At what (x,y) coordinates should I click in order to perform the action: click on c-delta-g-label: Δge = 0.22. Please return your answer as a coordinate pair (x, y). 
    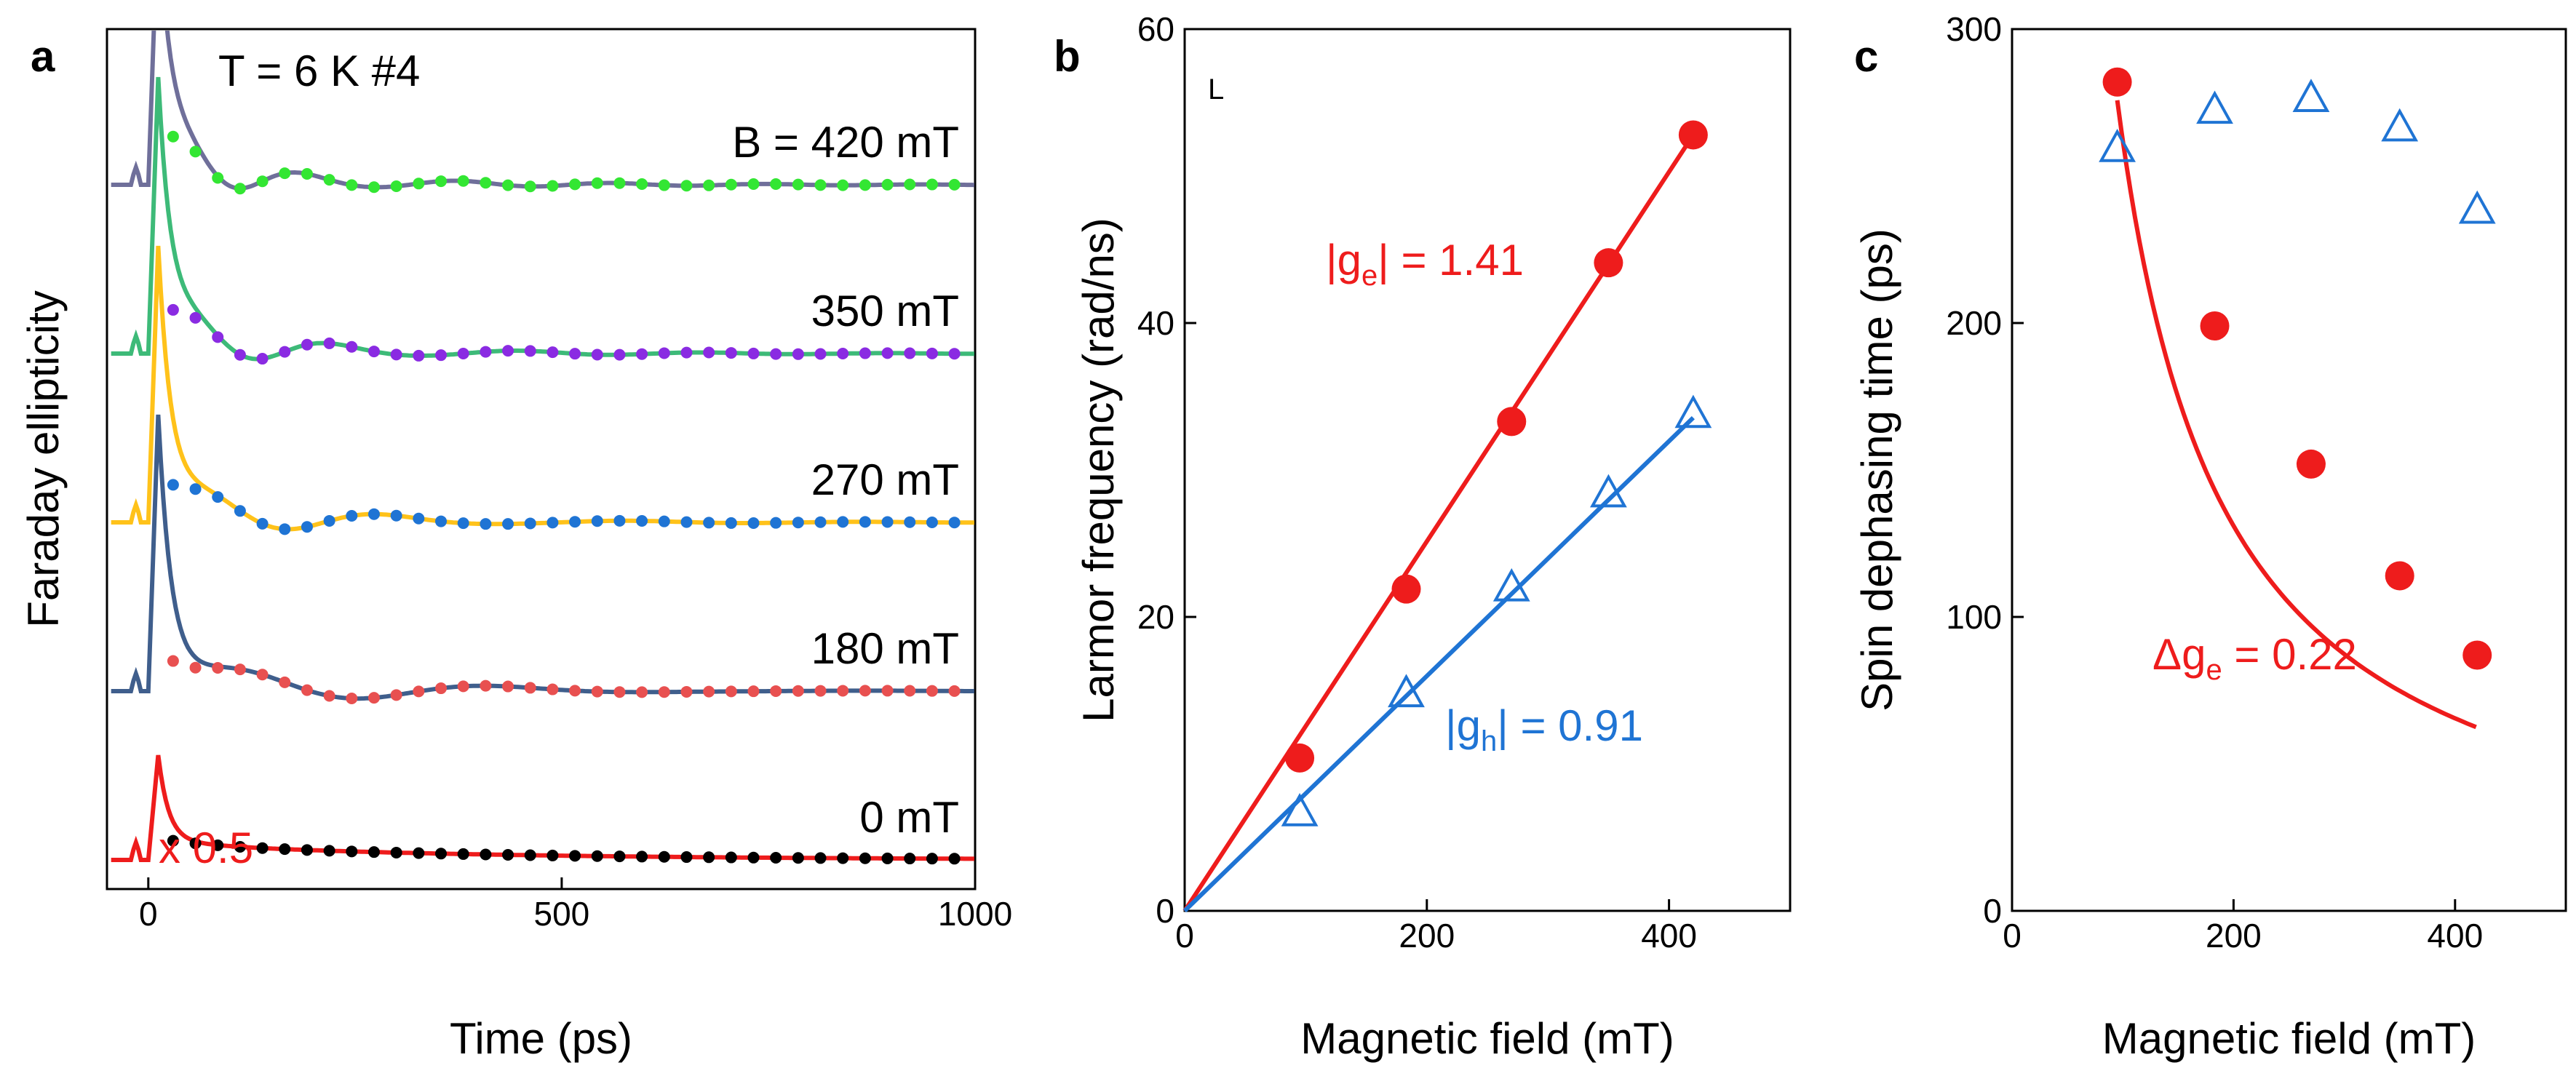
    Looking at the image, I should click on (2254, 658).